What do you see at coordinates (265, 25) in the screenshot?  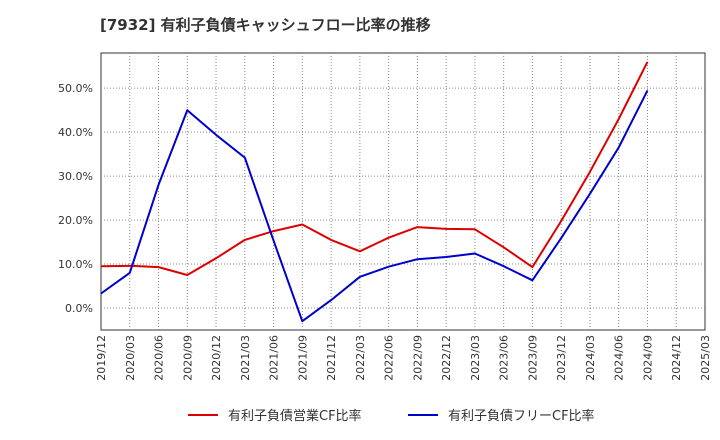 I see `chart-title: [7932] 有利子負債キャッシュフロー比率の推移` at bounding box center [265, 25].